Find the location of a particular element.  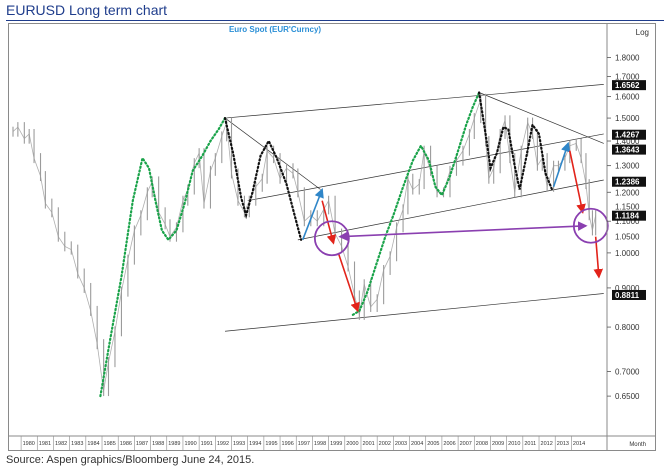

y-tick-label: 1.8000 is located at coordinates (627, 57).